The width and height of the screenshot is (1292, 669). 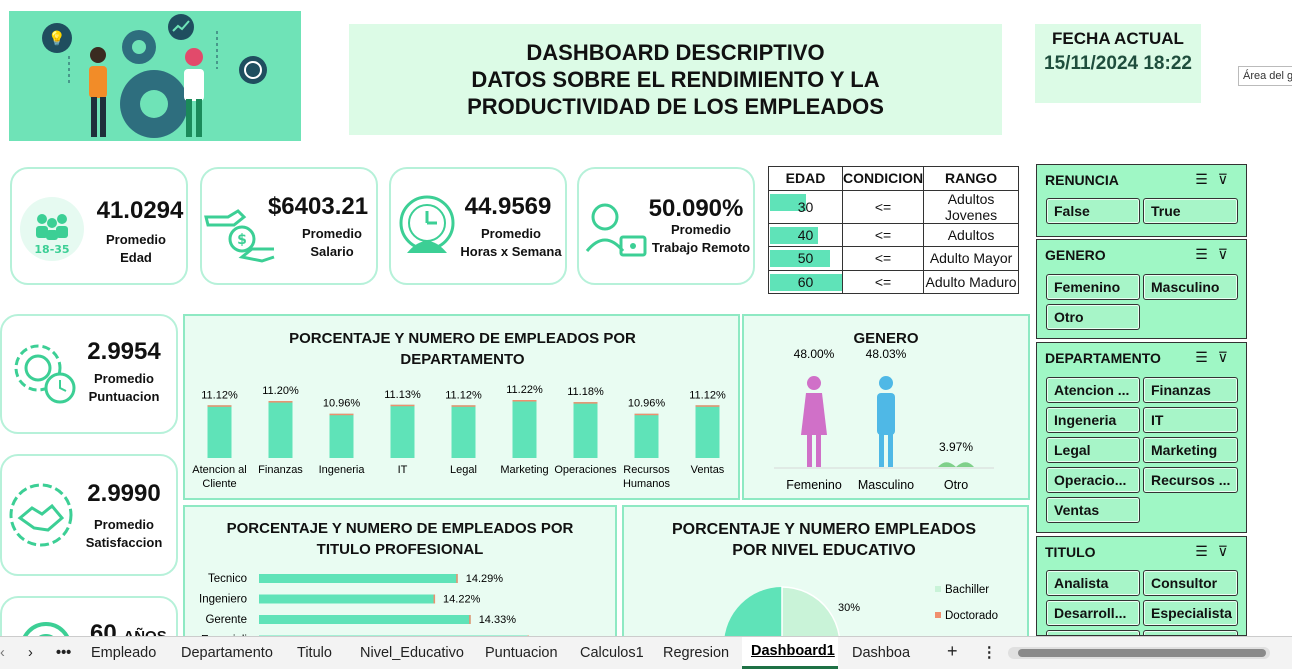 I want to click on kpi-remoto-value: 50.090, so click(x=685, y=208).